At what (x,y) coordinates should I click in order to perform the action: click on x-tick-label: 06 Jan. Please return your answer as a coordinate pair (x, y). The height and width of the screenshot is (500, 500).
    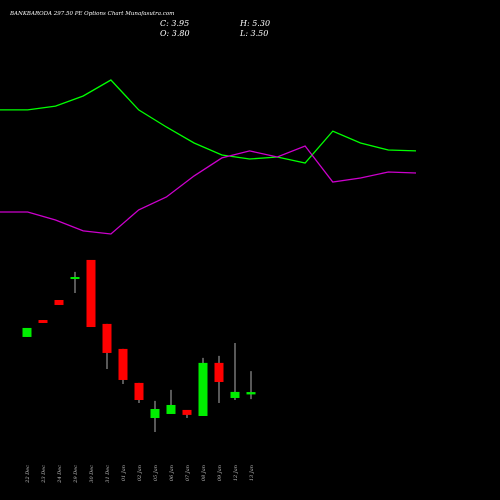
    Looking at the image, I should click on (172, 473).